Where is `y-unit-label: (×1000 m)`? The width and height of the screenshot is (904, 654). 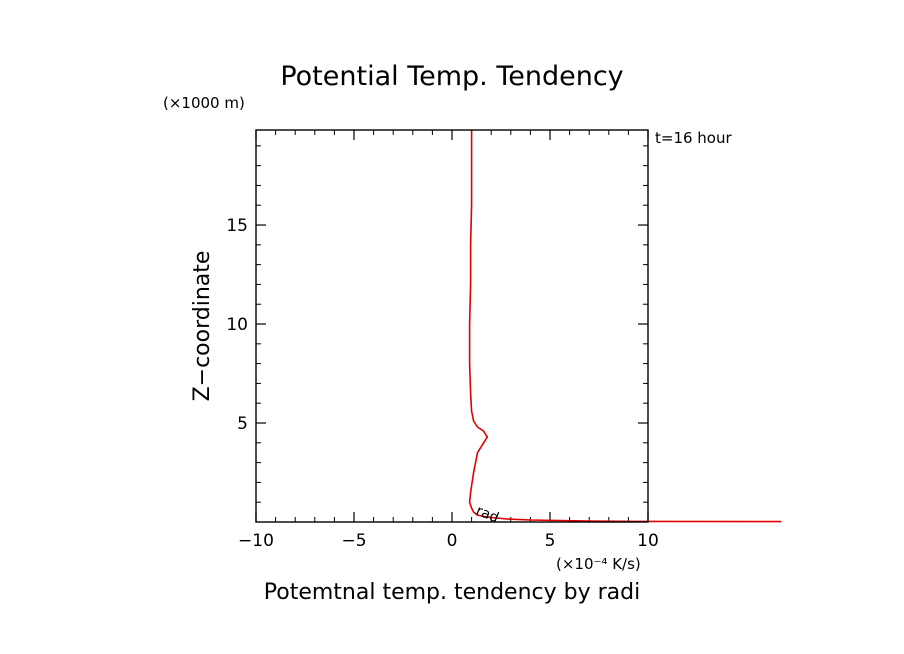
y-unit-label: (×1000 m) is located at coordinates (204, 103).